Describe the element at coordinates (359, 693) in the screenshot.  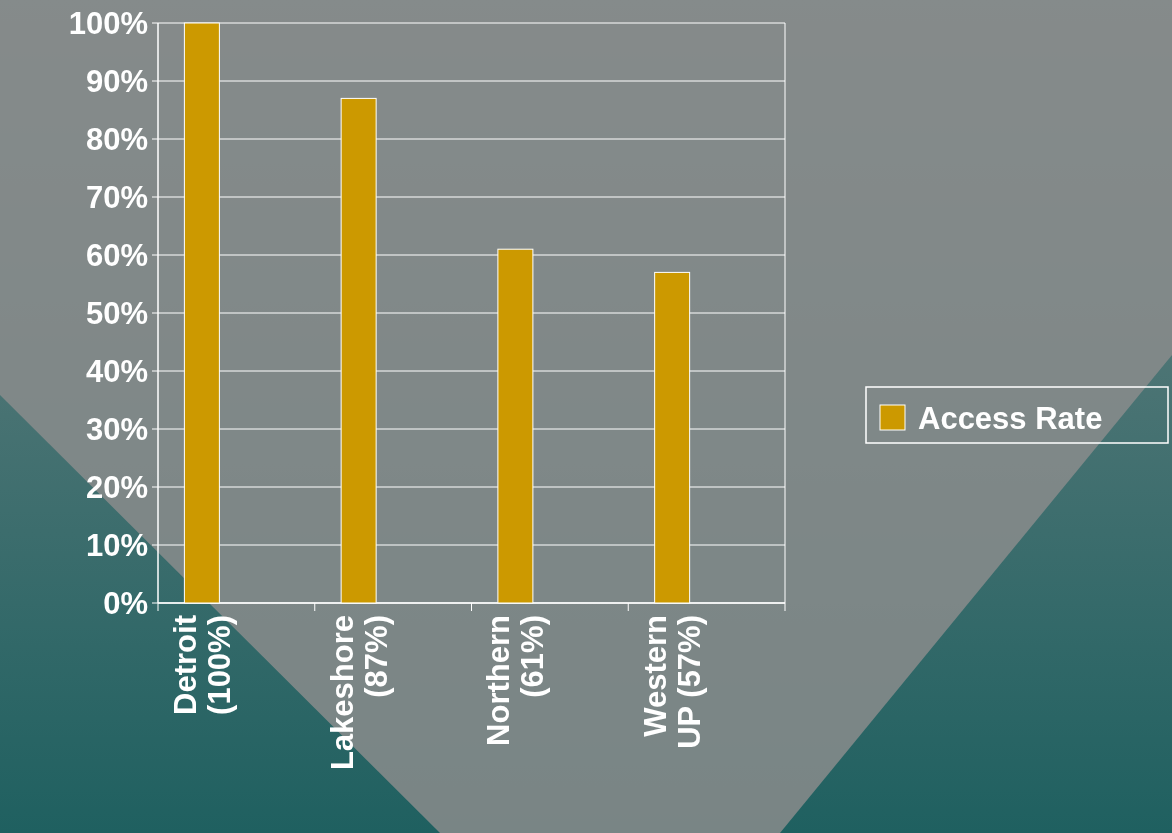
I see `x-tick-label: Lakeshore (87%)` at that location.